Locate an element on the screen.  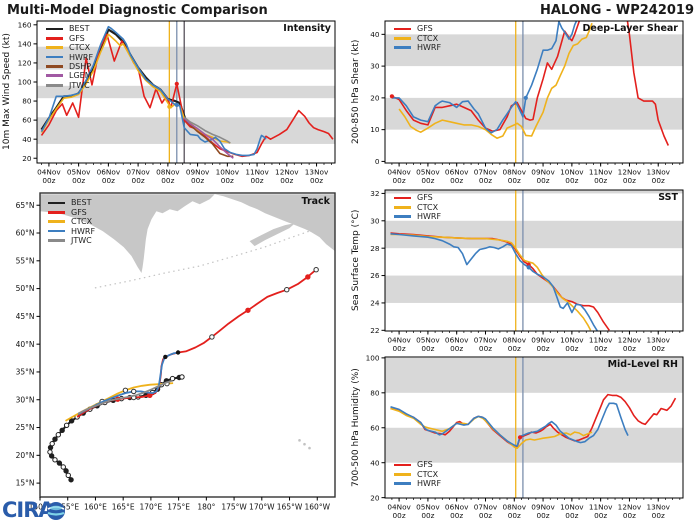
dshp-line-swatch is located at coordinates (54, 66).